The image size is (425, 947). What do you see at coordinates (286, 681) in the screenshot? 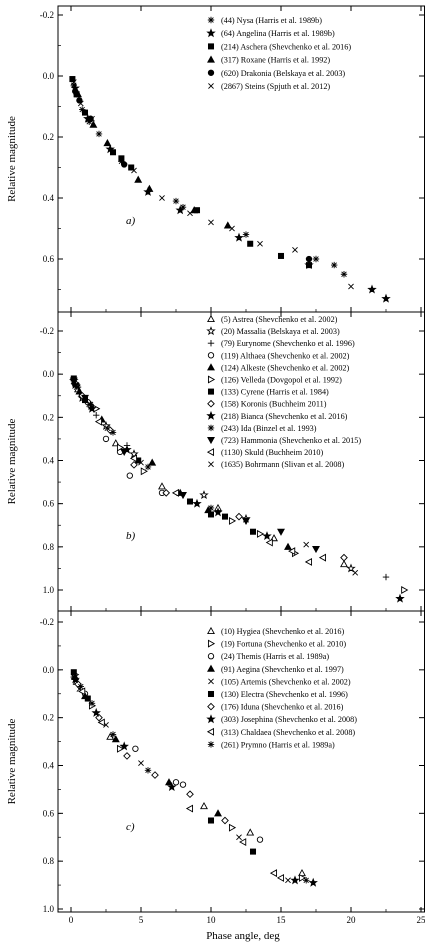
I see `legend-entry: (105) Artemis (Shevchenko et al. 2002)` at bounding box center [286, 681].